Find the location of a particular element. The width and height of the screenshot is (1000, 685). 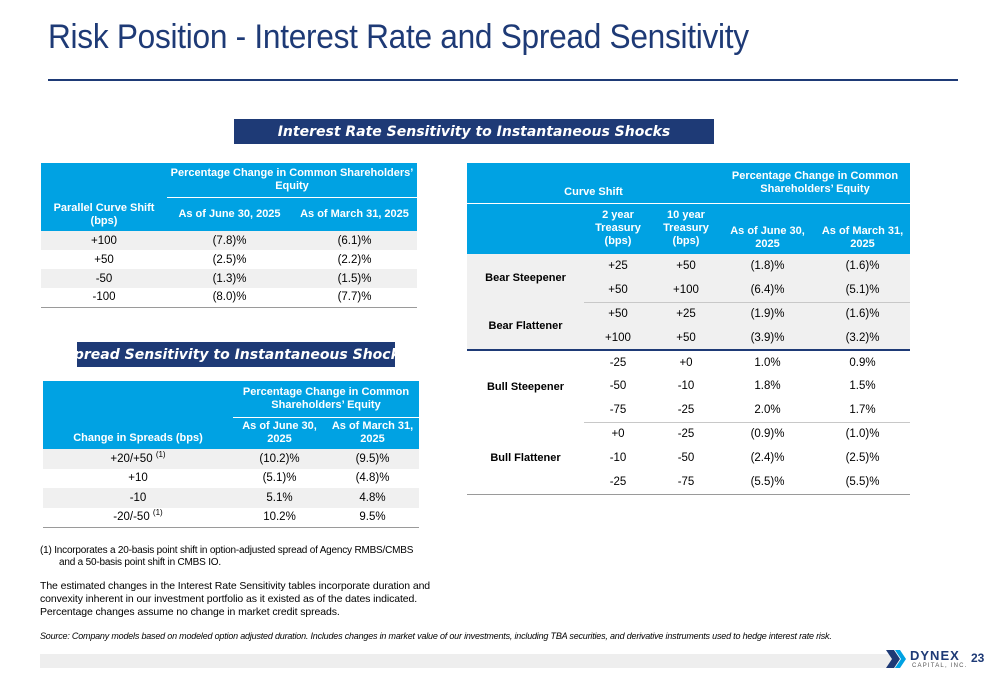

table-row: -50 -10 1.8% 1.5% is located at coordinates (688, 386).